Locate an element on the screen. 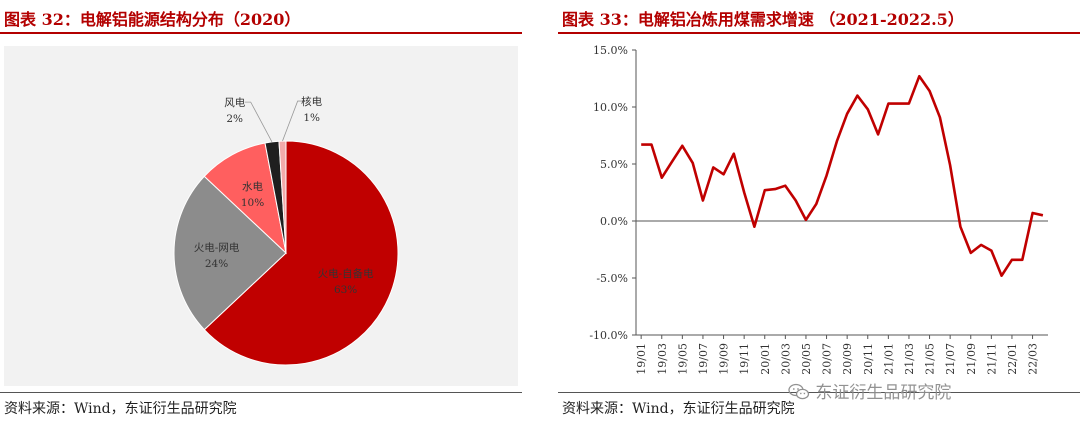  pie-slice-label: 核电 is located at coordinates (311, 101).